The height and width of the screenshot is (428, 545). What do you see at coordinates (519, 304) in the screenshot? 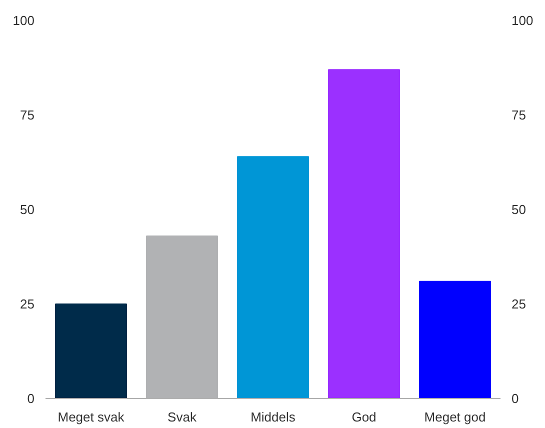
I see `y2-tick-label: 25` at bounding box center [519, 304].